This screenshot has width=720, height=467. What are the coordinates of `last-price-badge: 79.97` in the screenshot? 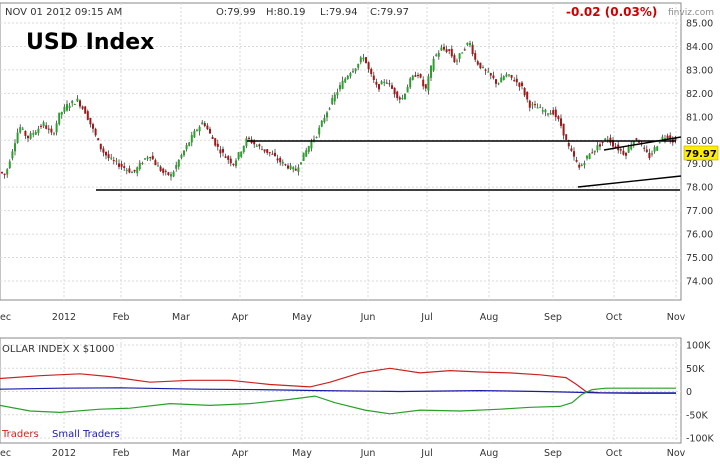 It's located at (701, 153).